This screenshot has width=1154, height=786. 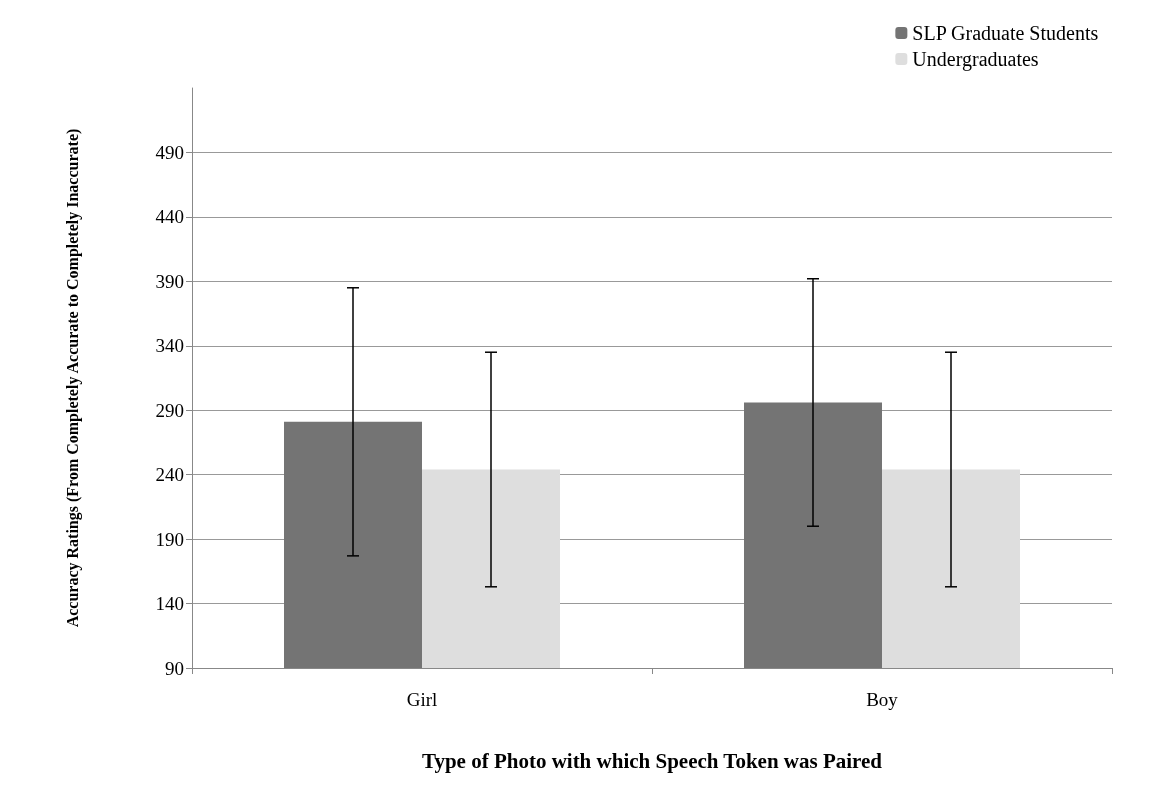 What do you see at coordinates (169, 152) in the screenshot?
I see `y-tick-label: 490` at bounding box center [169, 152].